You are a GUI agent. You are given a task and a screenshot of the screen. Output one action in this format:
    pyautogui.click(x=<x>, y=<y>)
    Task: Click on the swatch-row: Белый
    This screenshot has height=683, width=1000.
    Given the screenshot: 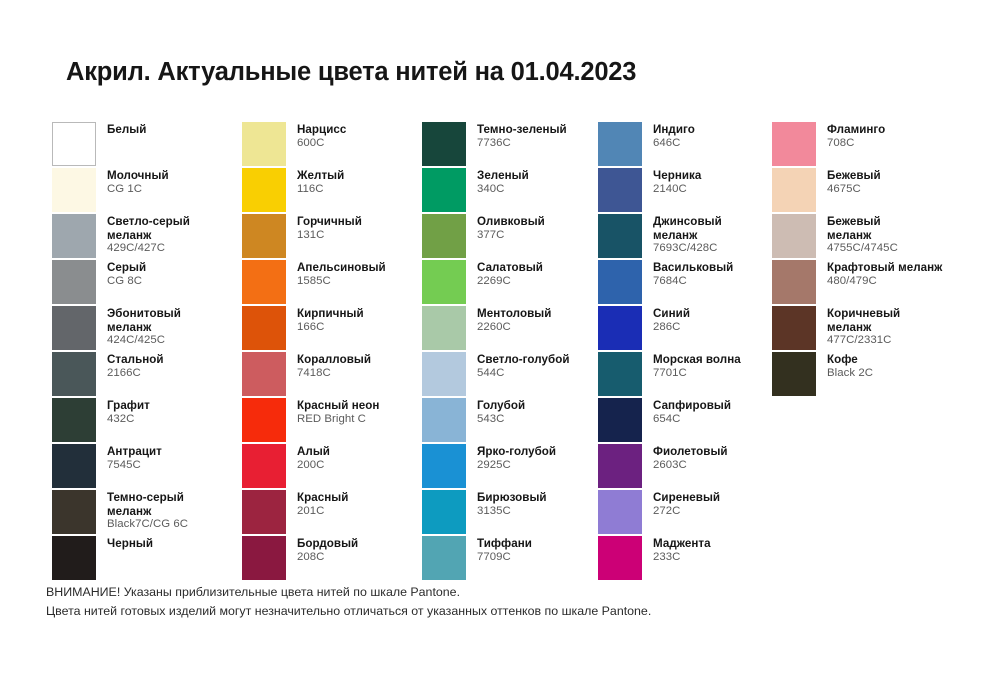 What is the action you would take?
    pyautogui.click(x=147, y=145)
    